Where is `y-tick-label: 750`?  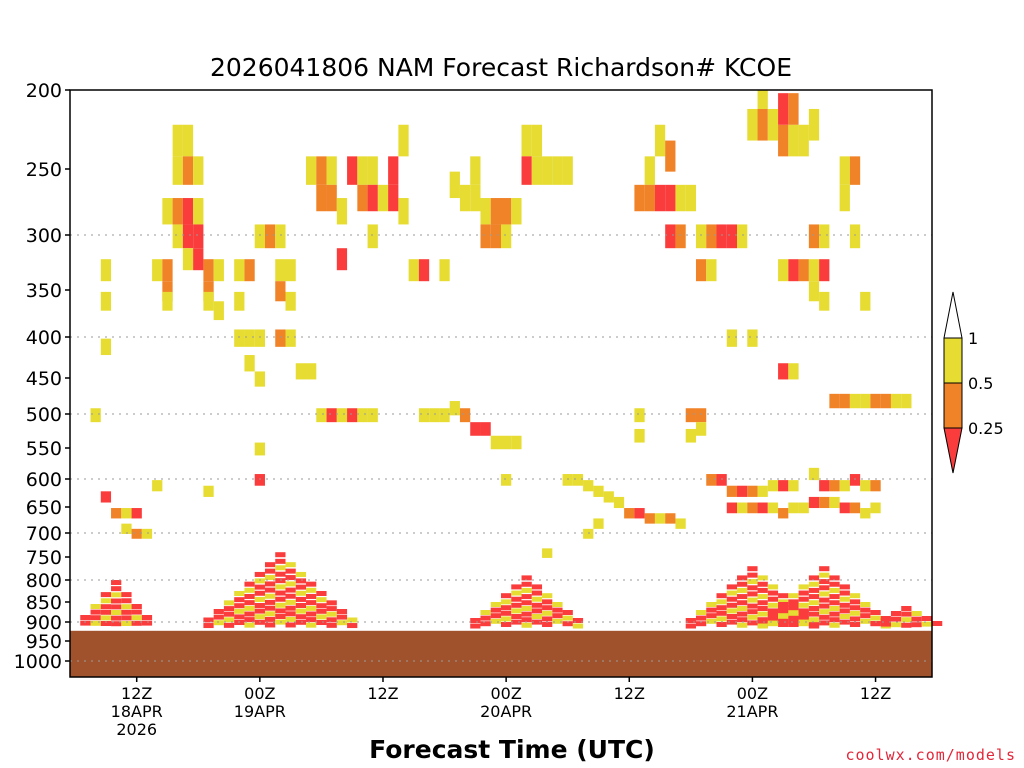
y-tick-label: 750 is located at coordinates (44, 558).